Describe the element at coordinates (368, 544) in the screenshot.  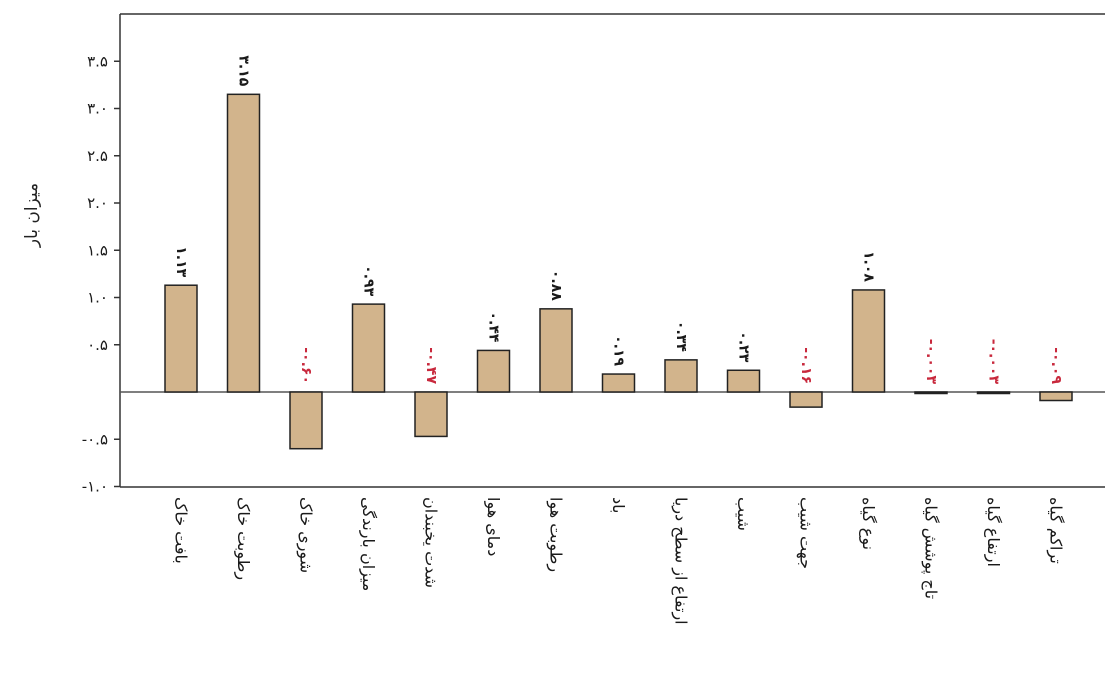
I see `x-tick-label: میزان بارندگی` at that location.